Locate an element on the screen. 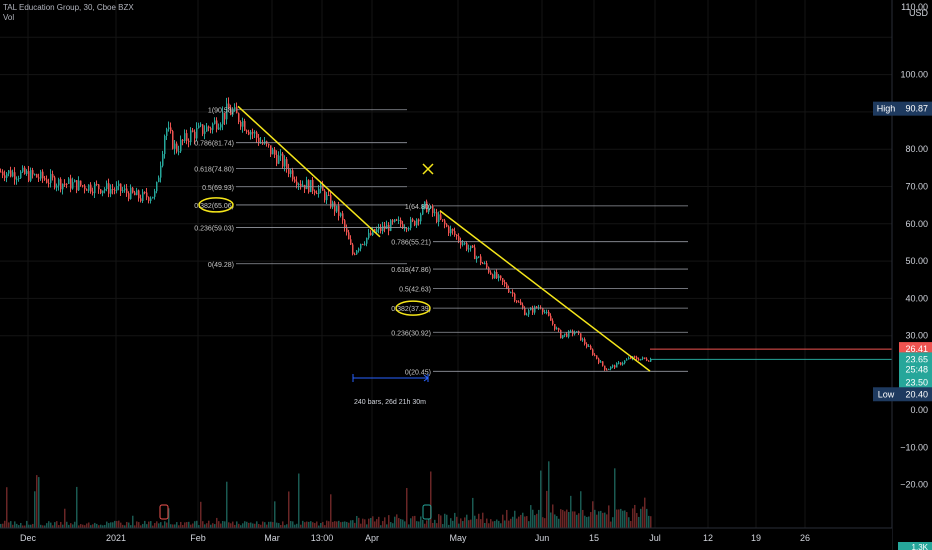 Image resolution: width=932 pixels, height=550 pixels. time-label: 19 is located at coordinates (756, 538).